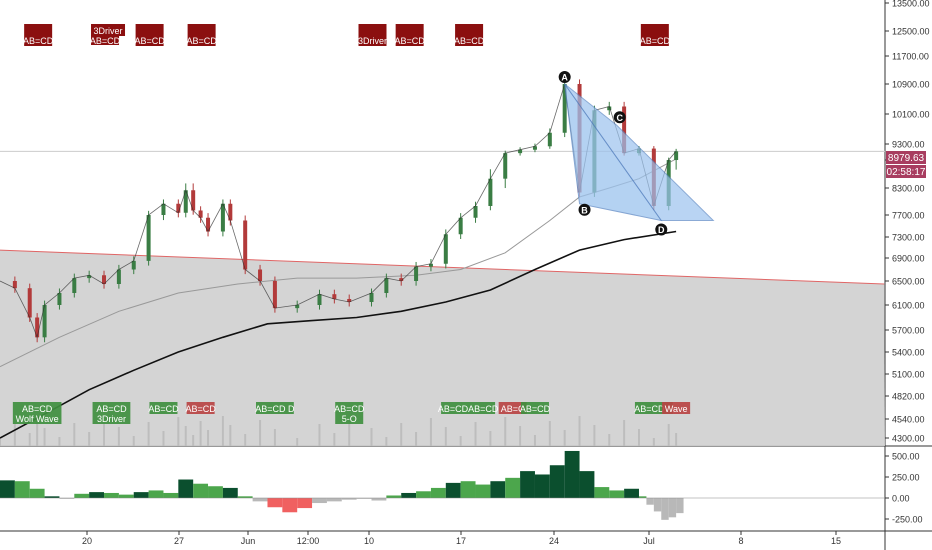  Describe the element at coordinates (908, 259) in the screenshot. I see `price-tick-label: 6900.00` at that location.